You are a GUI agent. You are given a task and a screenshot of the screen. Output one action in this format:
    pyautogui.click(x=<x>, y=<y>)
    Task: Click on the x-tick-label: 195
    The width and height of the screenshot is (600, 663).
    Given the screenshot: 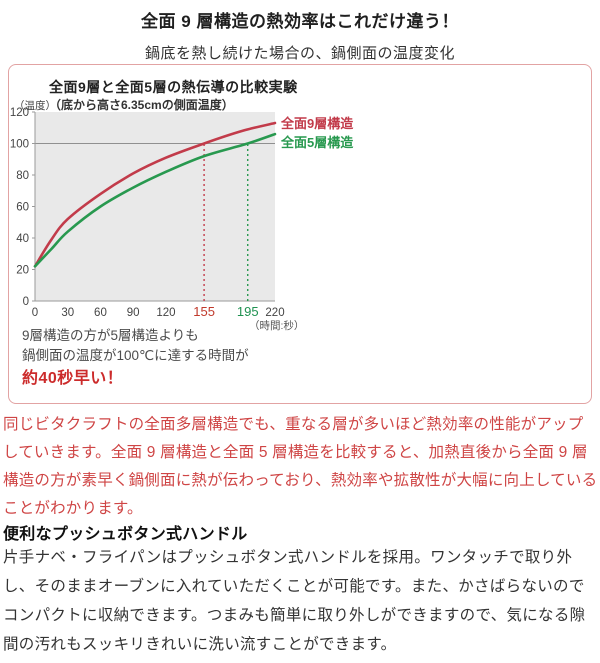 What is the action you would take?
    pyautogui.click(x=248, y=311)
    